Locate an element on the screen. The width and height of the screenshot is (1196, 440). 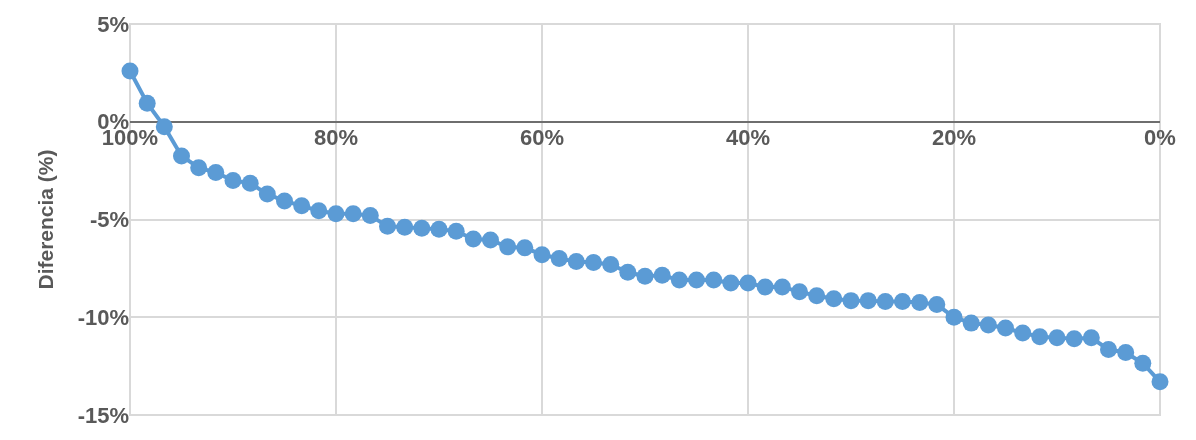
x-tick-label: 80% is located at coordinates (336, 137).